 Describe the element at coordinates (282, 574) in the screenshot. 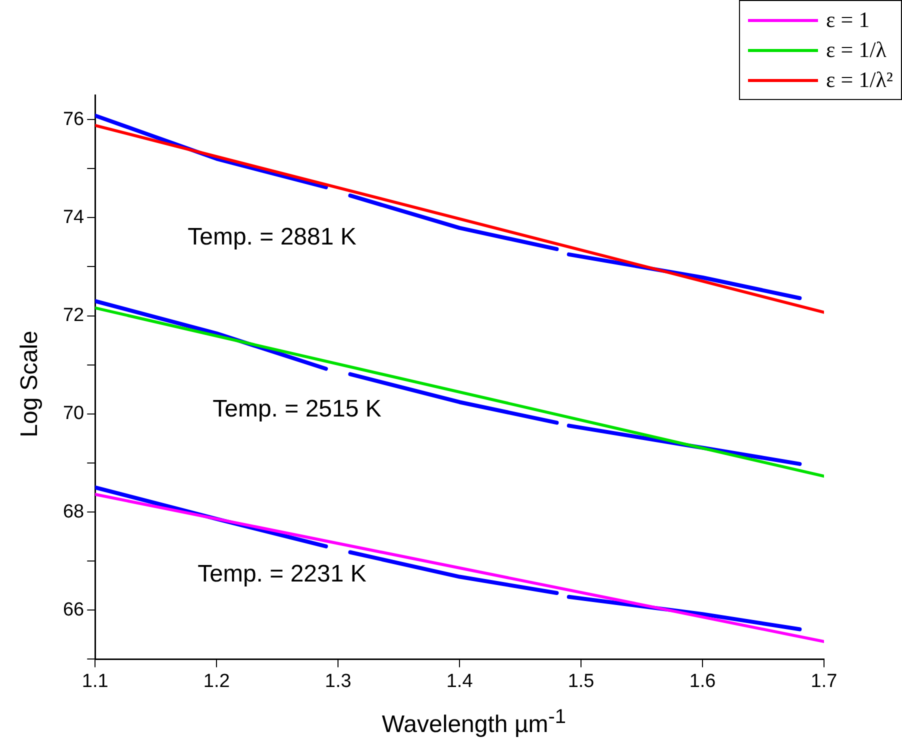

I see `annotation: Temp. = 2231 K` at that location.